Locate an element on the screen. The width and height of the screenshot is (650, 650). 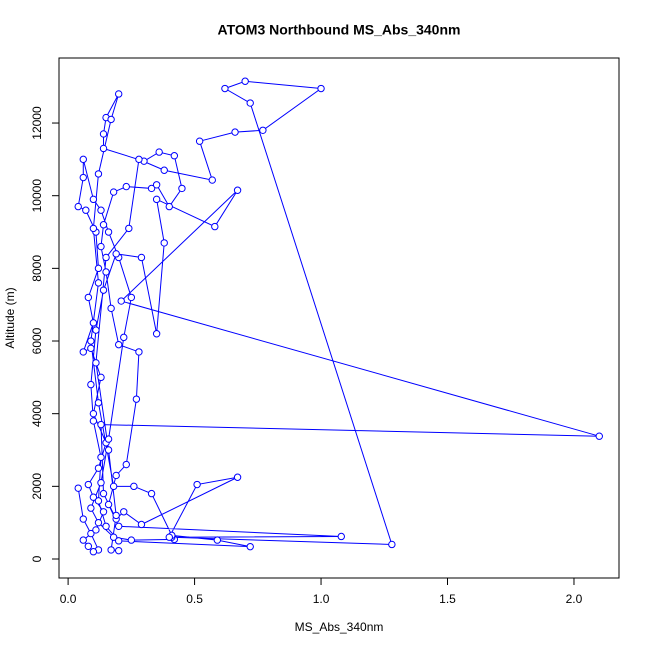
y-tick-label: 10000 is located at coordinates (37, 196).